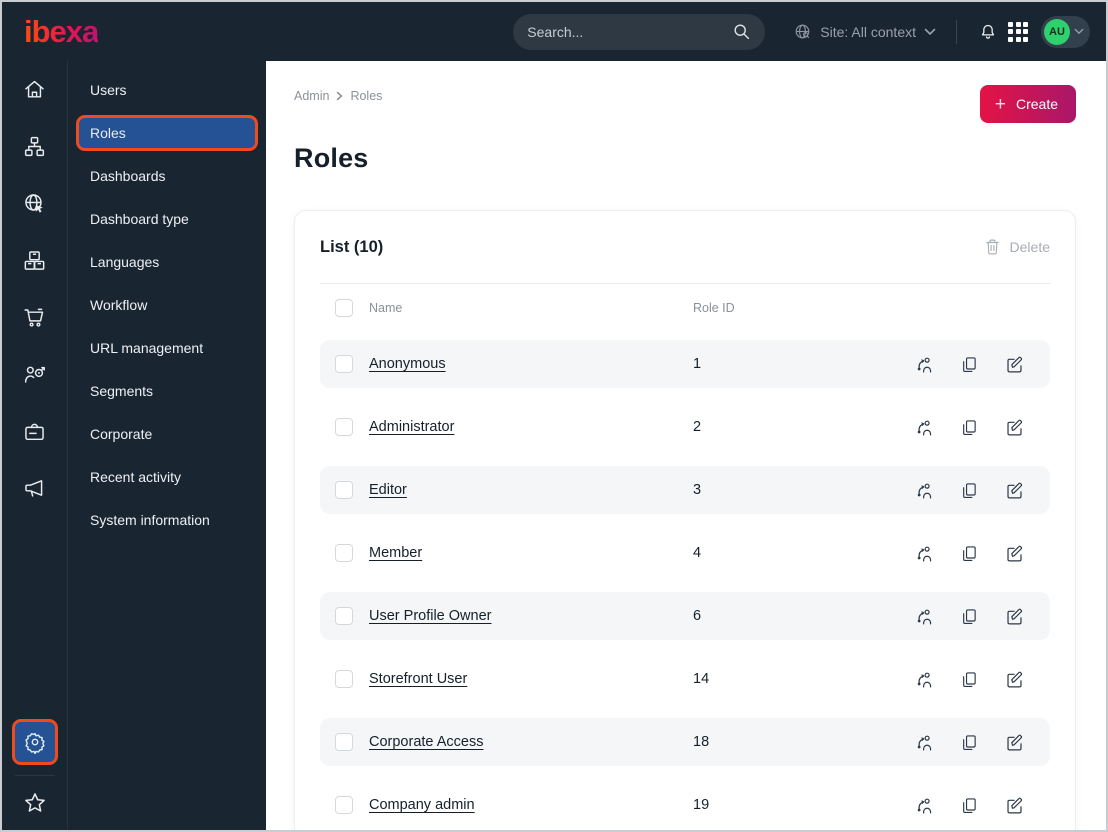 This screenshot has width=1108, height=832. Describe the element at coordinates (167, 520) in the screenshot. I see `sidebar-item-system-information: System information` at that location.